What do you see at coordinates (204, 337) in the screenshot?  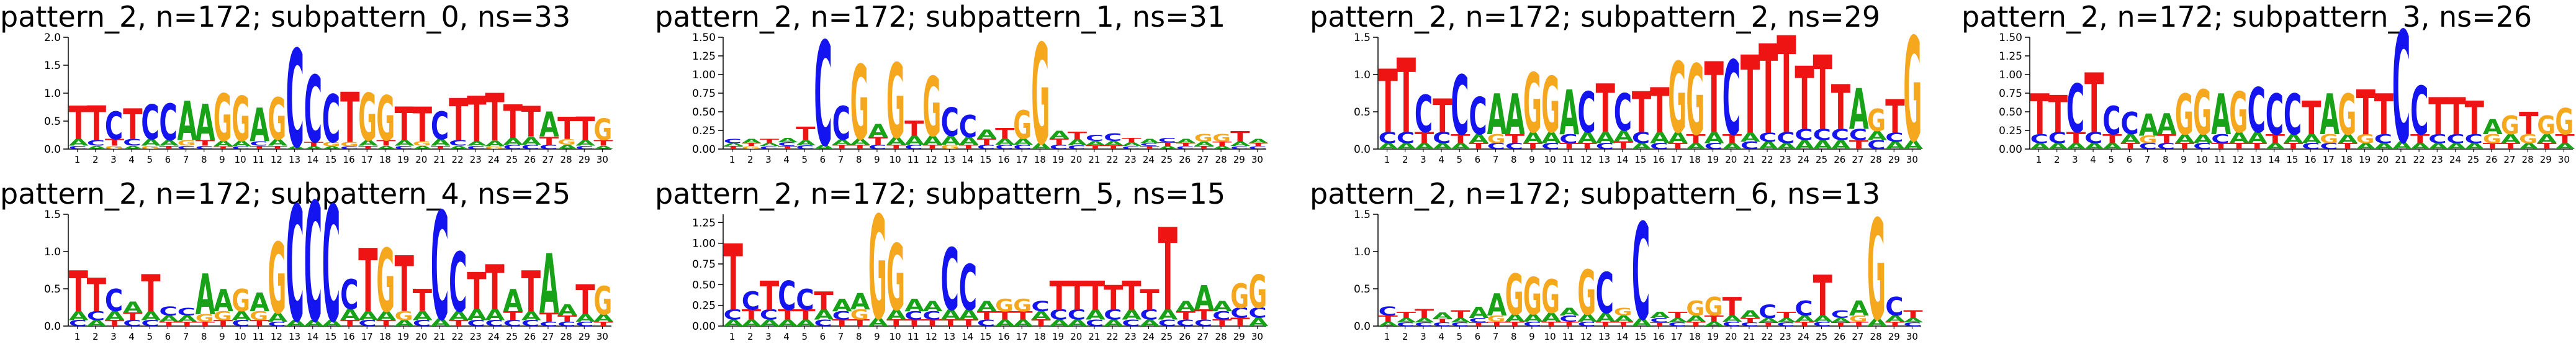 I see `x-tick-label: 8` at bounding box center [204, 337].